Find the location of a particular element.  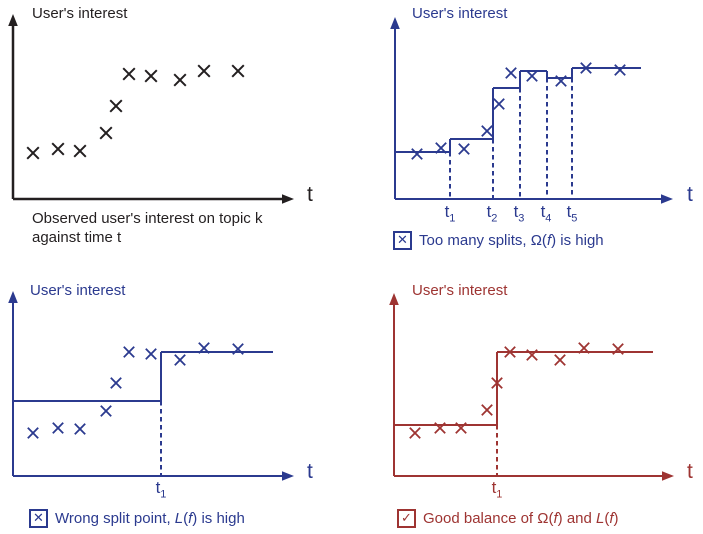

panel-observed-xaxis-label: t is located at coordinates (310, 194).